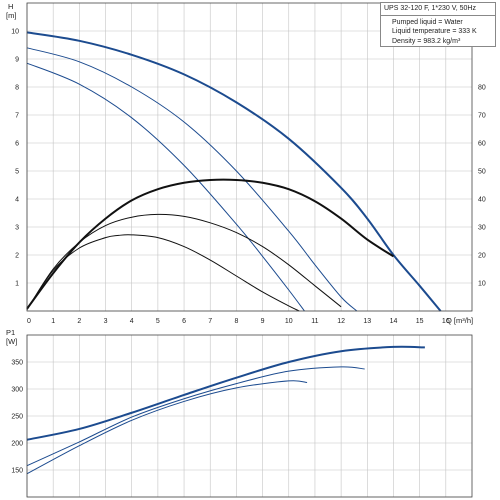 The height and width of the screenshot is (500, 500). Describe the element at coordinates (210, 321) in the screenshot. I see `x-tick-label: 7` at that location.